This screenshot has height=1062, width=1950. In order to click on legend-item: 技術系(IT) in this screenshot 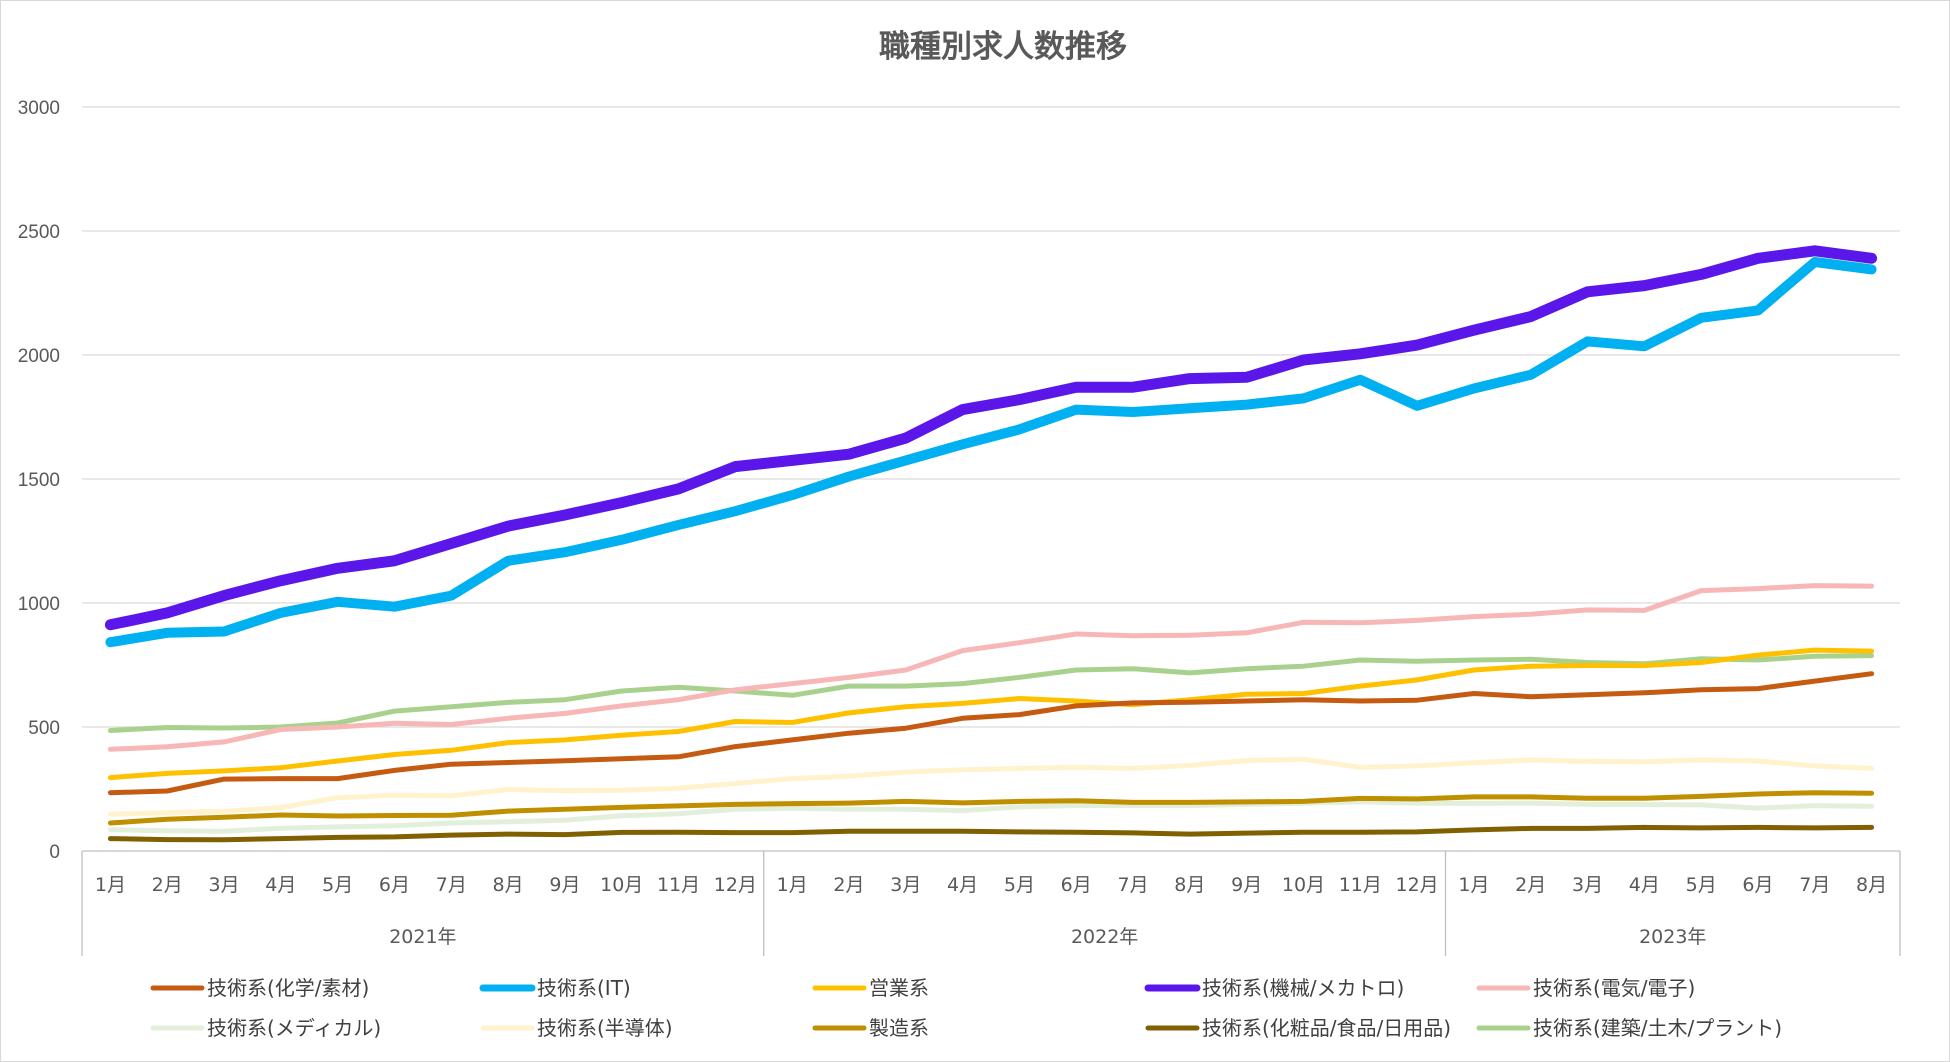, I will do `click(555, 988)`.